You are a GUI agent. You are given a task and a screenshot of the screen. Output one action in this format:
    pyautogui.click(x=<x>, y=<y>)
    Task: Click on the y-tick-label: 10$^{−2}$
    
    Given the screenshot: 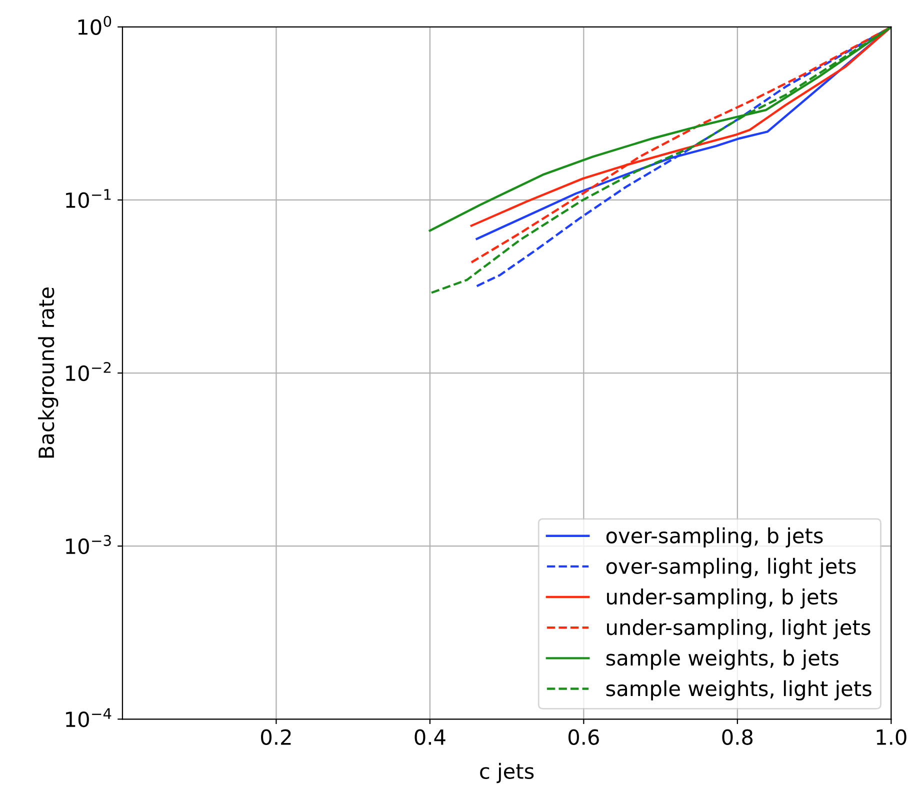 What is the action you would take?
    pyautogui.click(x=88, y=372)
    